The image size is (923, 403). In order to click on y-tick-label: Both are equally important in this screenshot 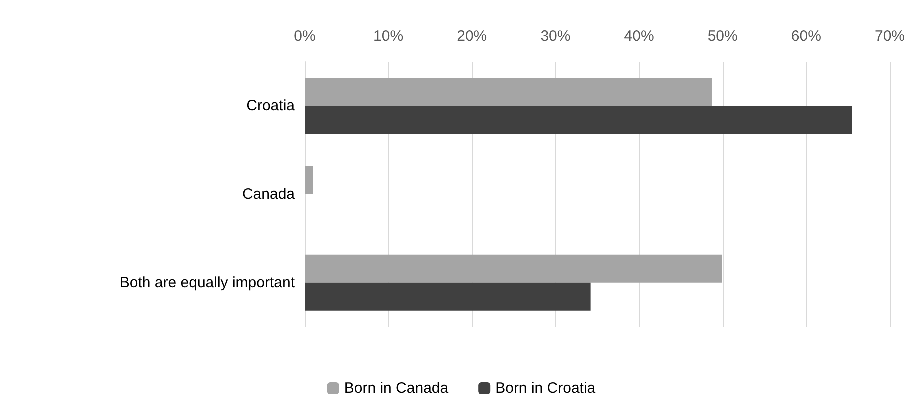, I will do `click(208, 283)`.